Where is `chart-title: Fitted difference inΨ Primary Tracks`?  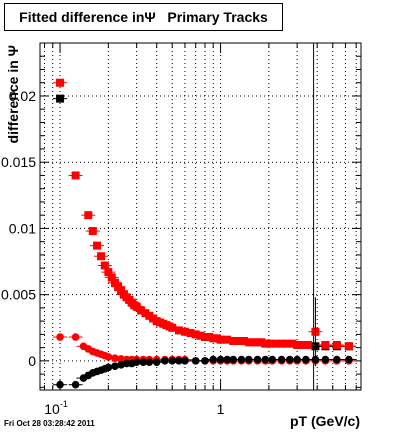
chart-title: Fitted difference inΨ Primary Tracks is located at coordinates (143, 17).